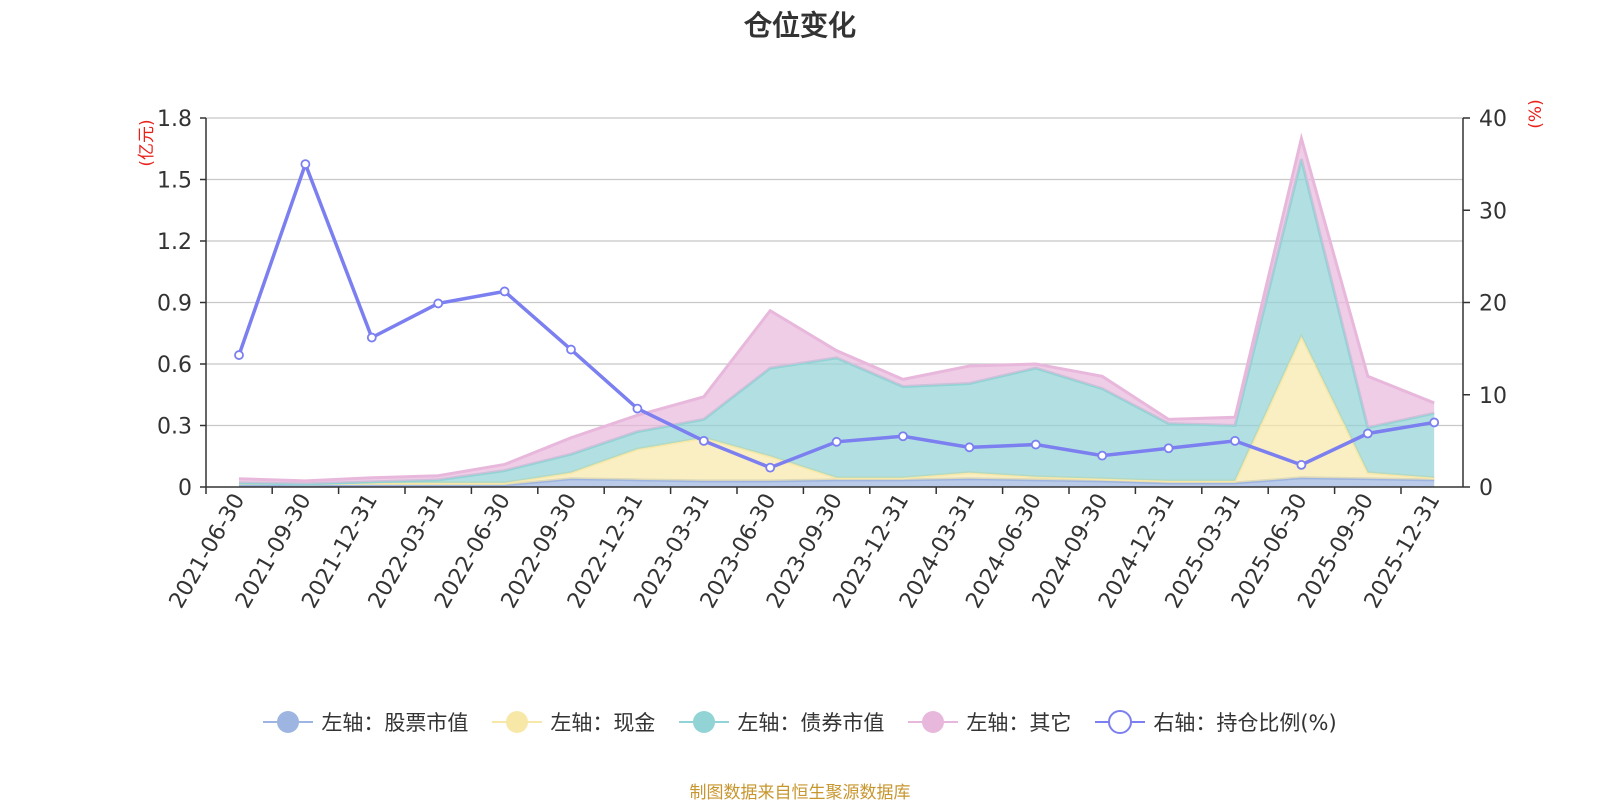 The width and height of the screenshot is (1600, 803). I want to click on left-axis-tick-label: 1.2, so click(174, 242).